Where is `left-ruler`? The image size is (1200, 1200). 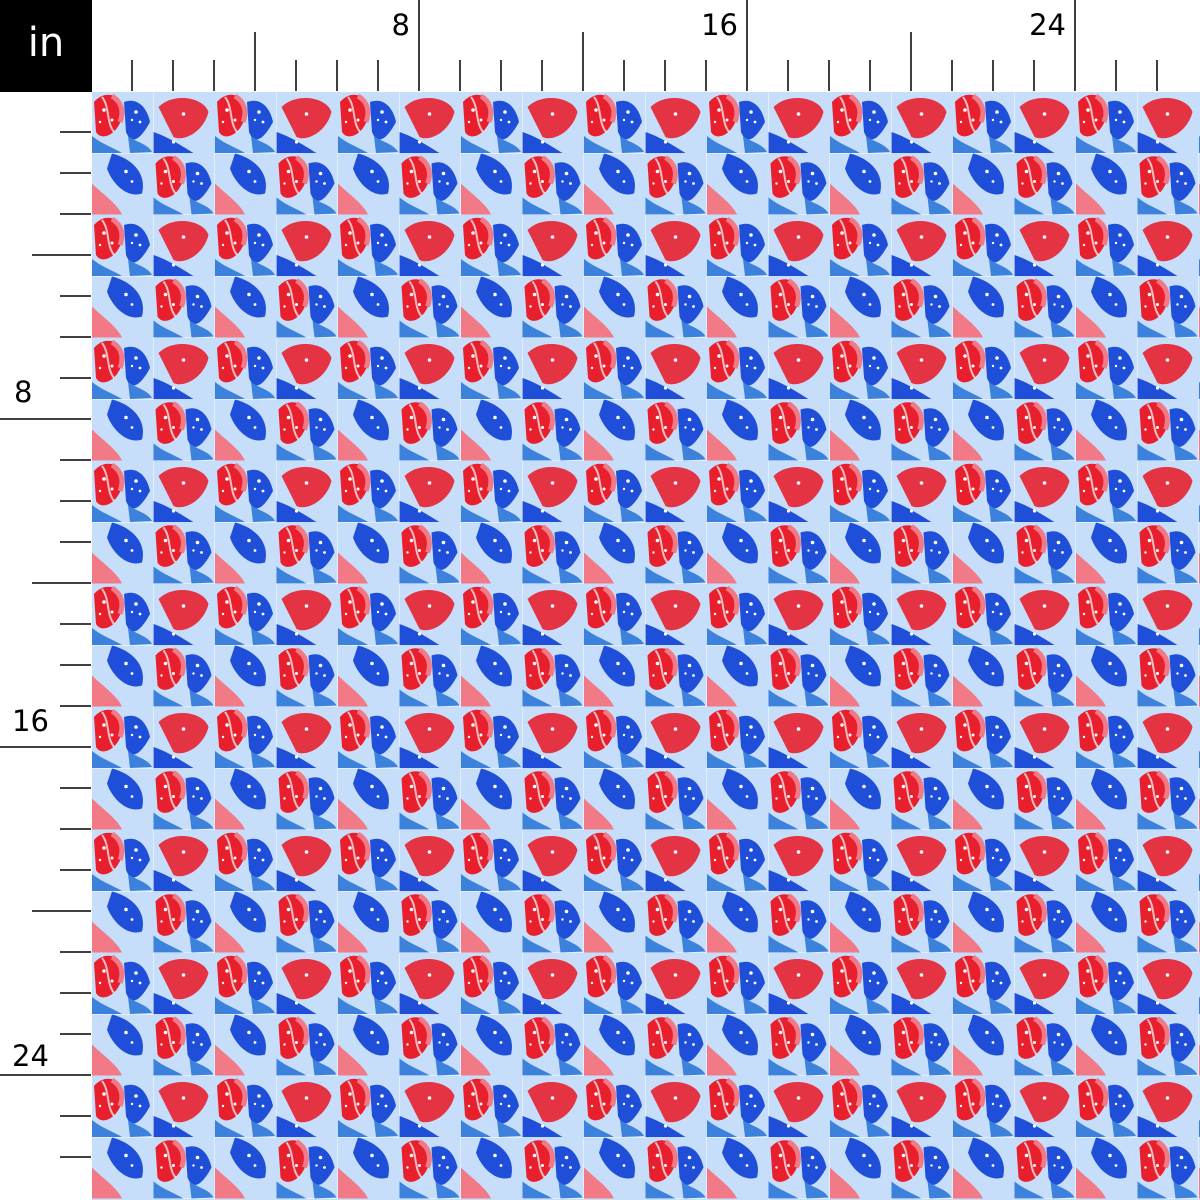
left-ruler is located at coordinates (45, 644).